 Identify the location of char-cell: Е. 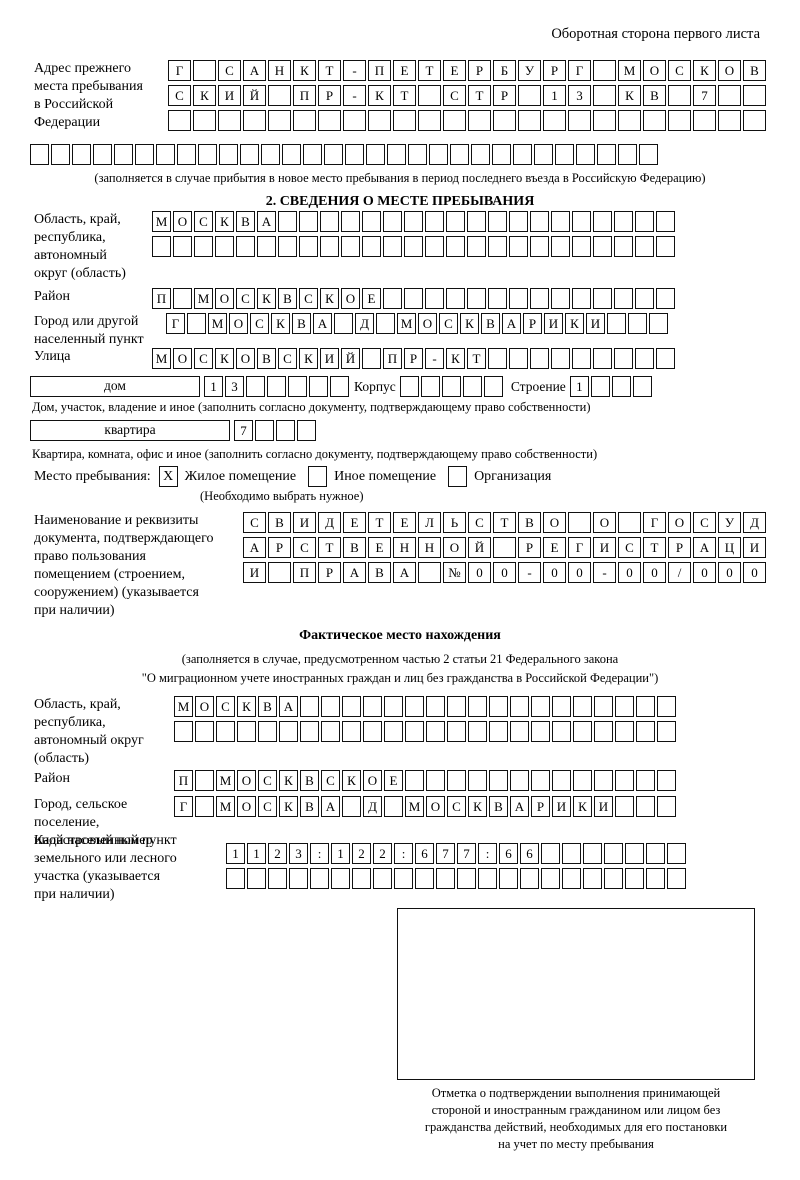
(393, 780).